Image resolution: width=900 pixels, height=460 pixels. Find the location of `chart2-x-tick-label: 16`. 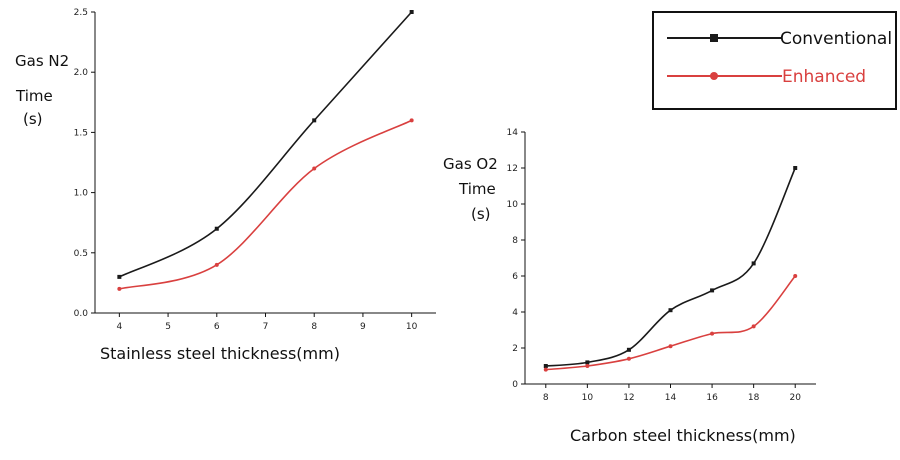

chart2-x-tick-label: 16 is located at coordinates (712, 398).